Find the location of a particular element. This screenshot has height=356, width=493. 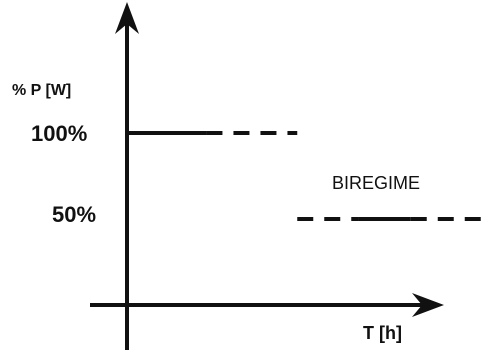

annotation-biregime: BIREGIME is located at coordinates (376, 183).